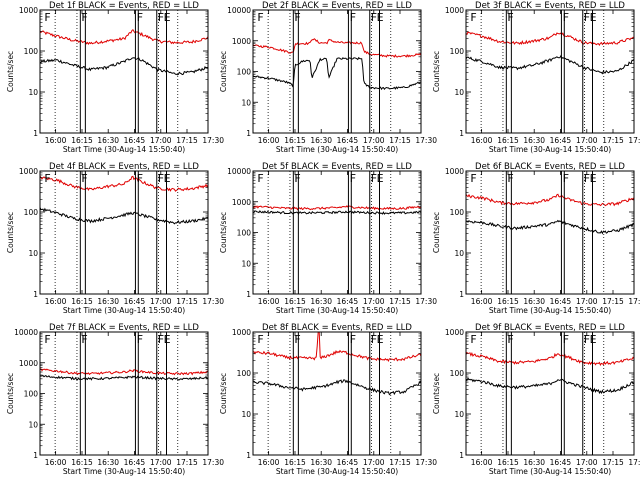  Describe the element at coordinates (550, 6) in the screenshot. I see `panel-title: Det 3f BLACK = Events, RED = LLD` at that location.